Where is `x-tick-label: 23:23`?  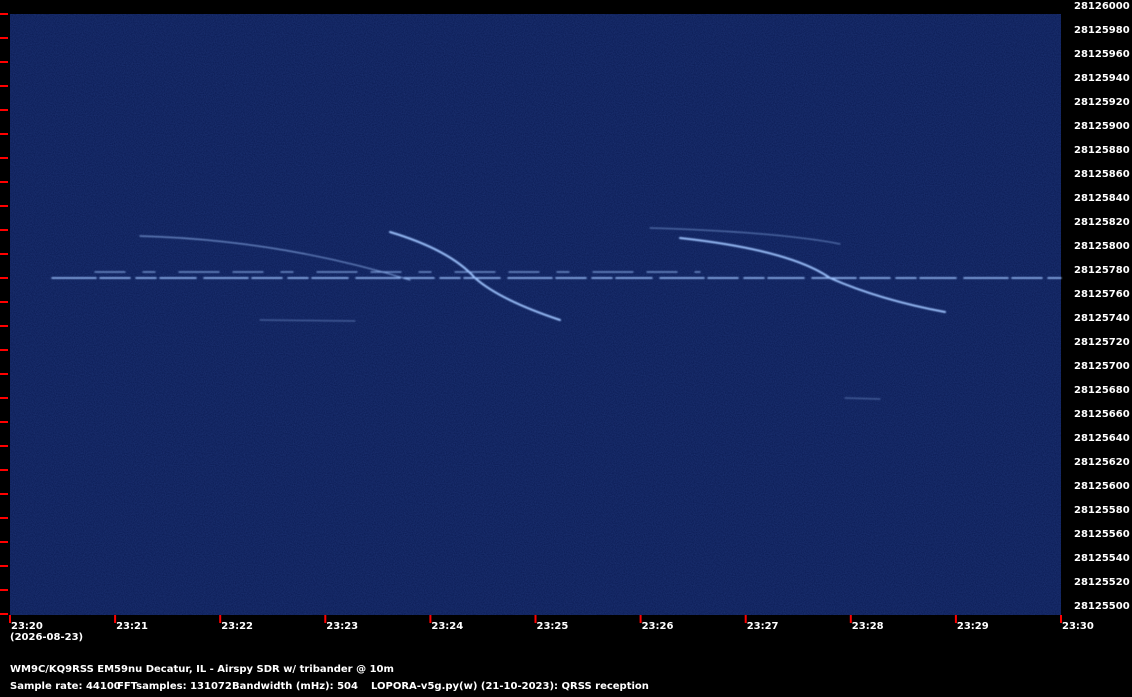 x-tick-label: 23:23 is located at coordinates (342, 626).